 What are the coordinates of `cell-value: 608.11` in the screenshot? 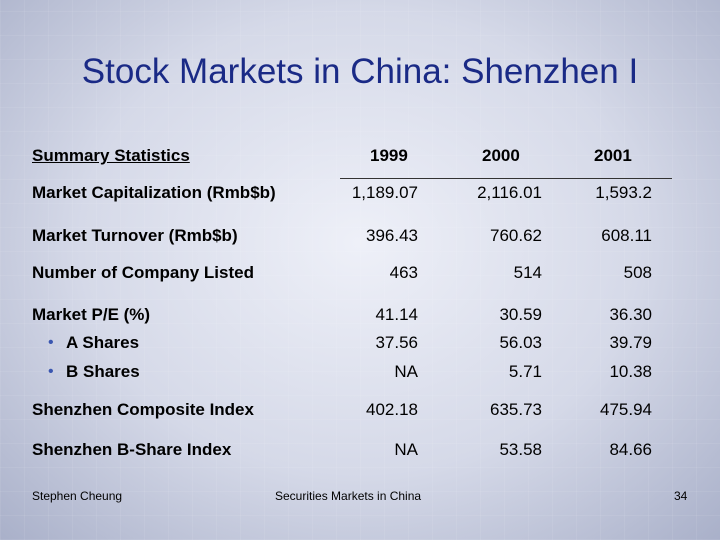 It's located at (626, 235).